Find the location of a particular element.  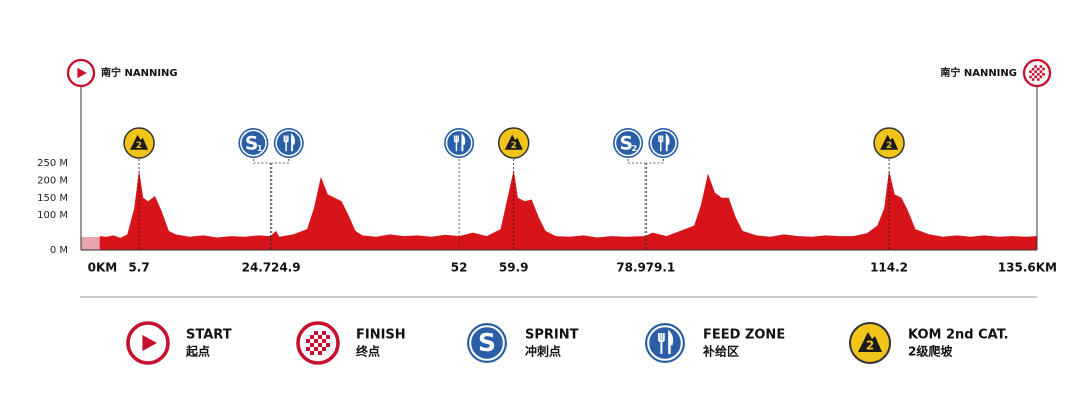

x-tick-label: 79.1 is located at coordinates (661, 268).